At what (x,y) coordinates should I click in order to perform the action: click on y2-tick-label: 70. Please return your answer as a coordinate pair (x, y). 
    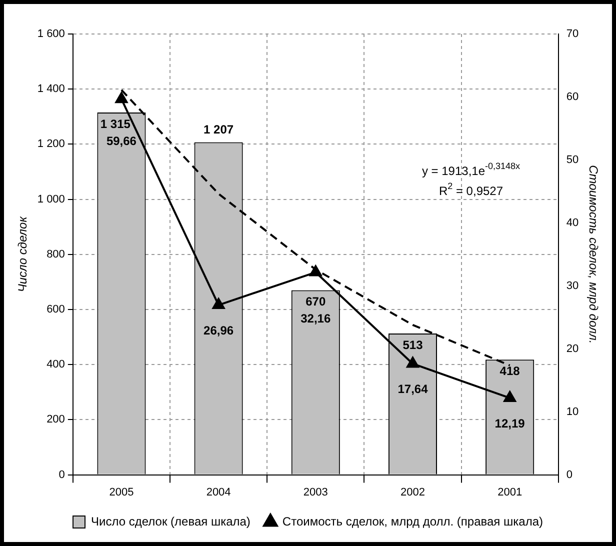
    Looking at the image, I should click on (572, 34).